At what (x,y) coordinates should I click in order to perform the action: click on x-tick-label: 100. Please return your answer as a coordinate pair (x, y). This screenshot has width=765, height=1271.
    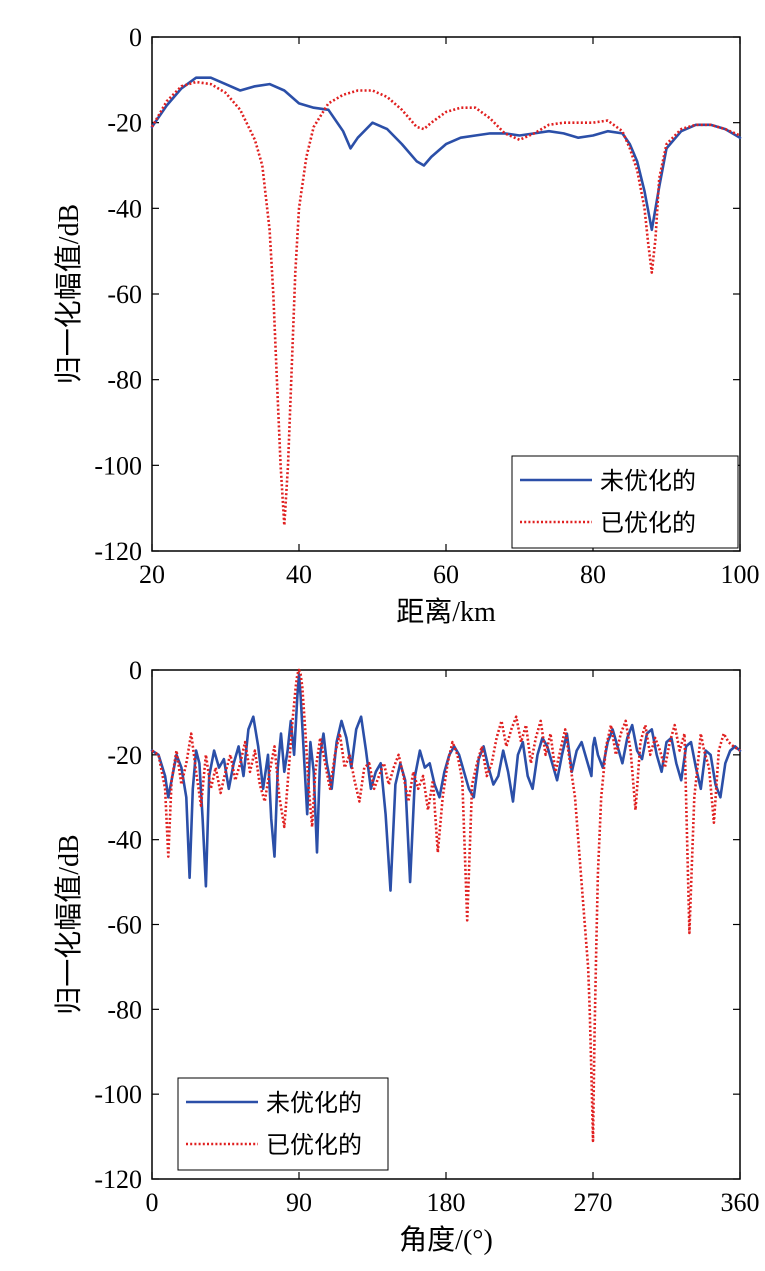
    Looking at the image, I should click on (740, 574).